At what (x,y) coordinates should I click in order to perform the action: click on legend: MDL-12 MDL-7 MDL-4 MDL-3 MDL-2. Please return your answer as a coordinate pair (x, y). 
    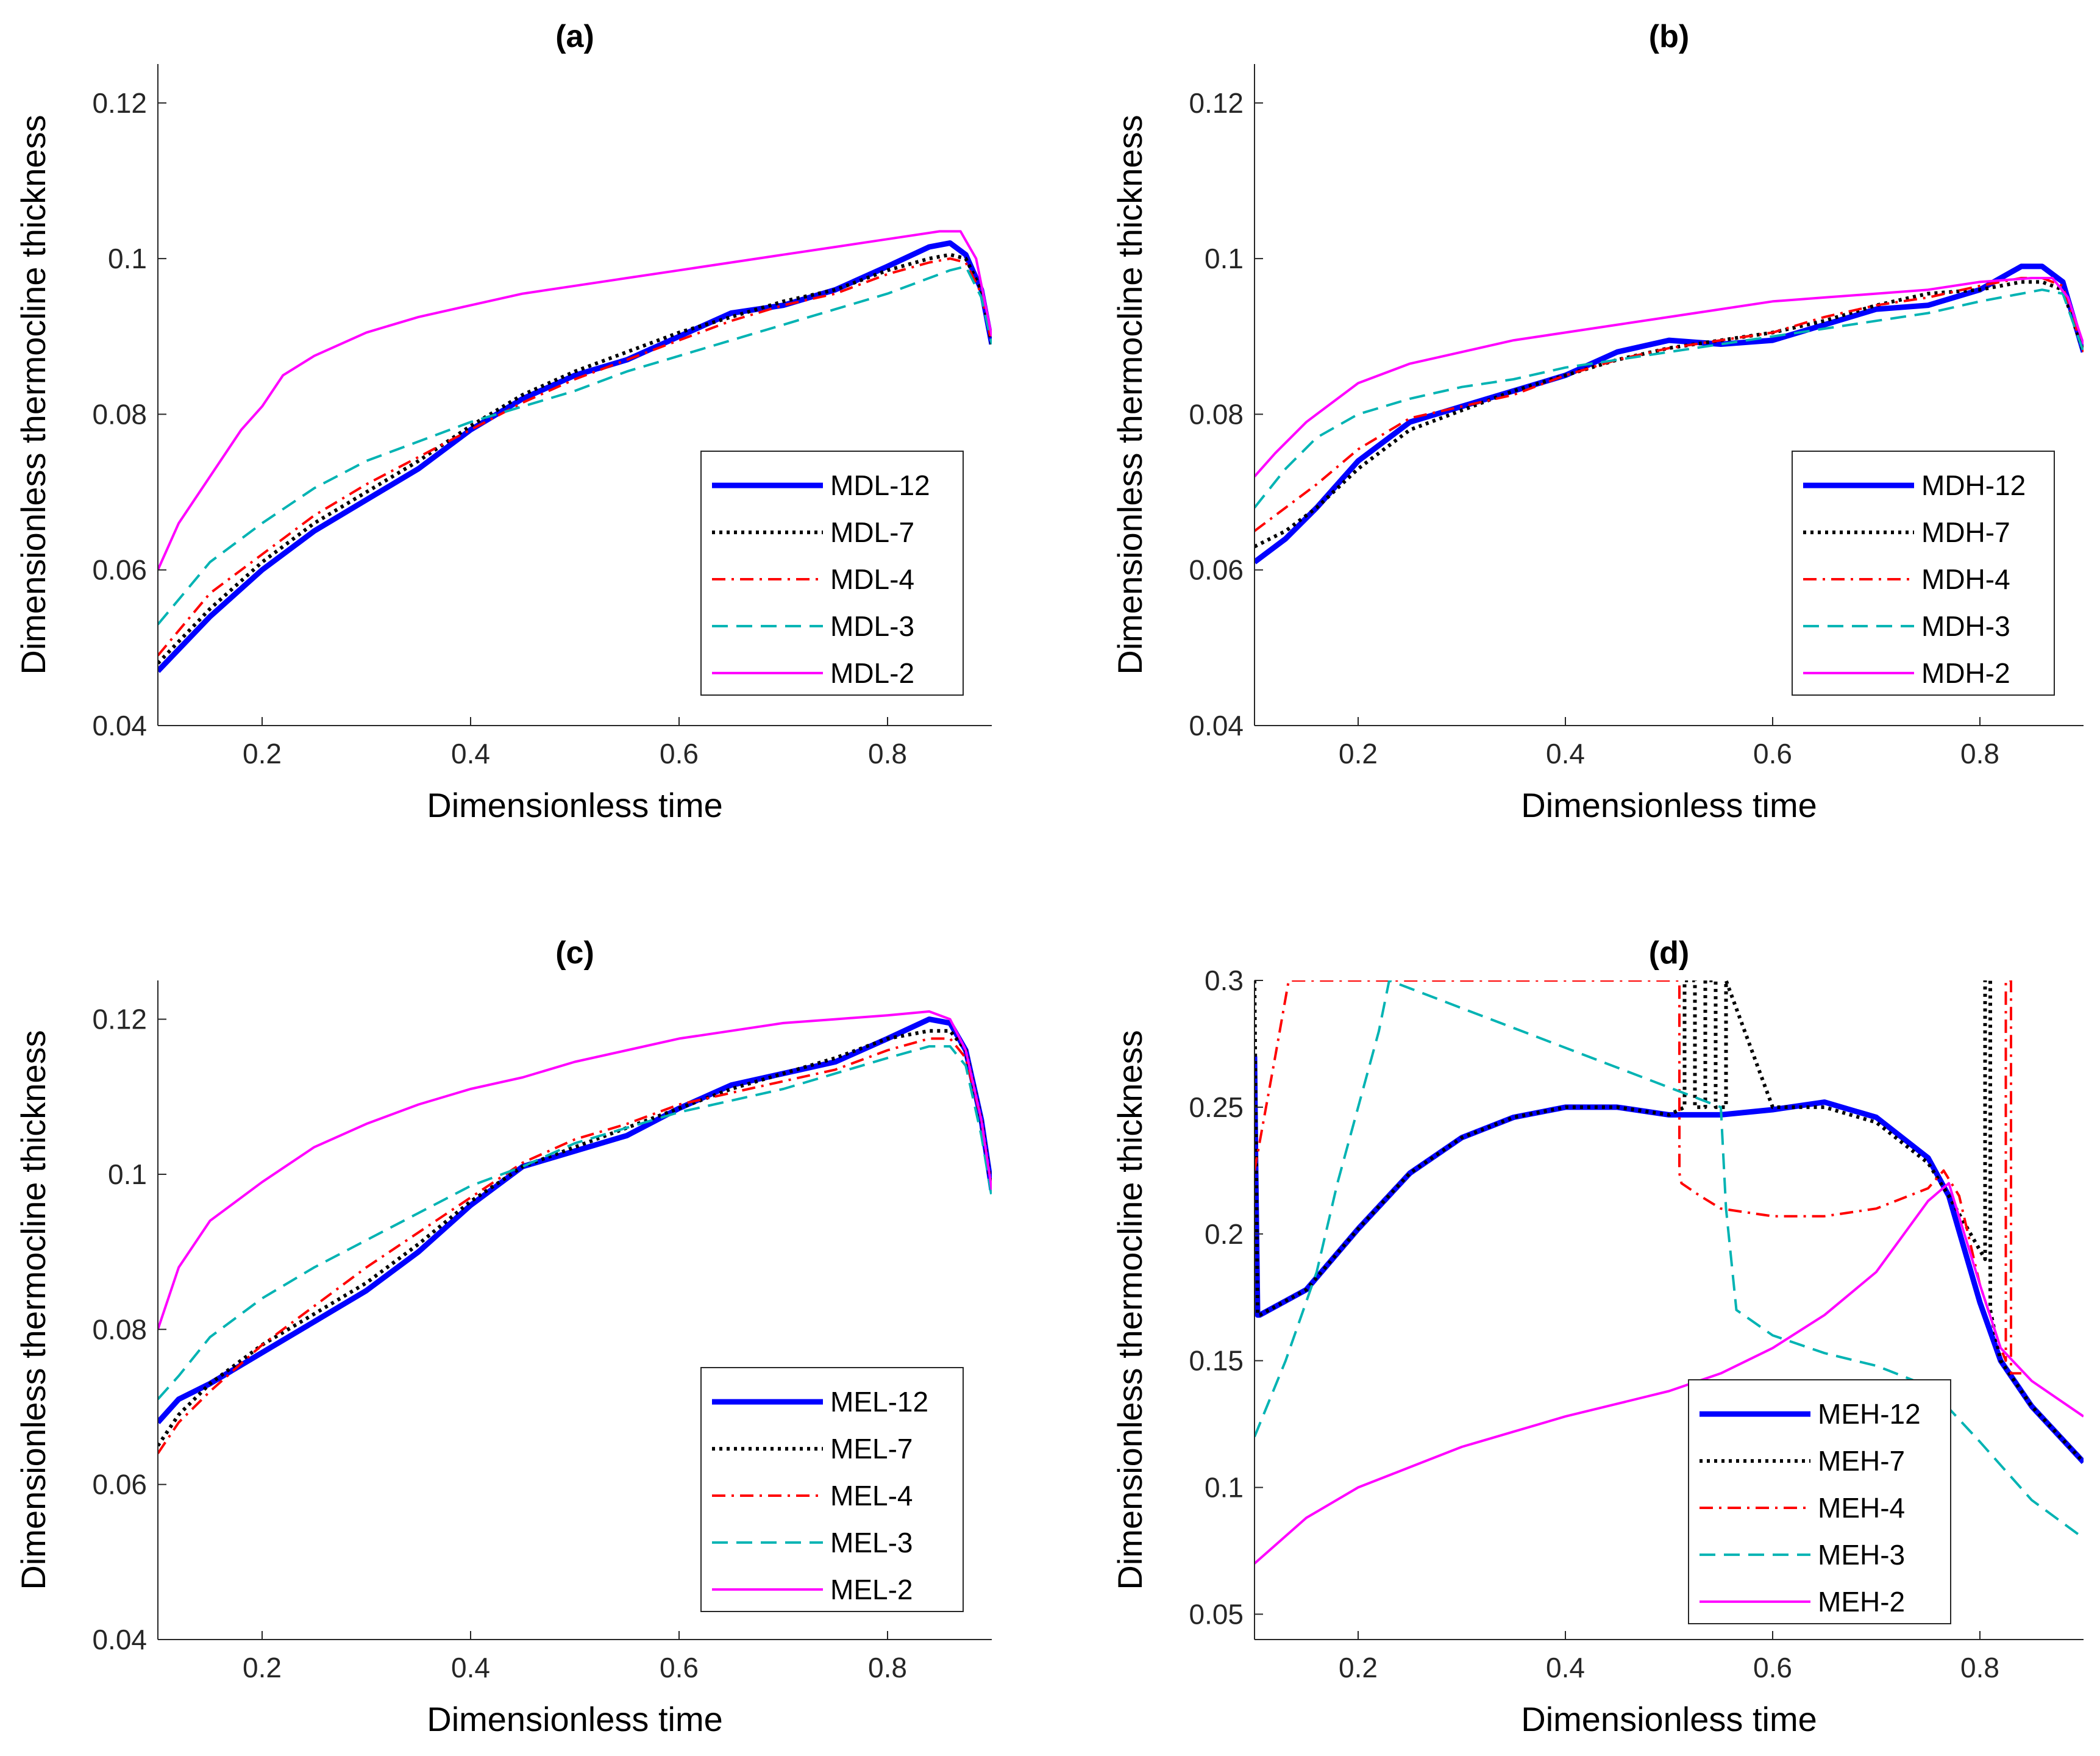
    Looking at the image, I should click on (832, 573).